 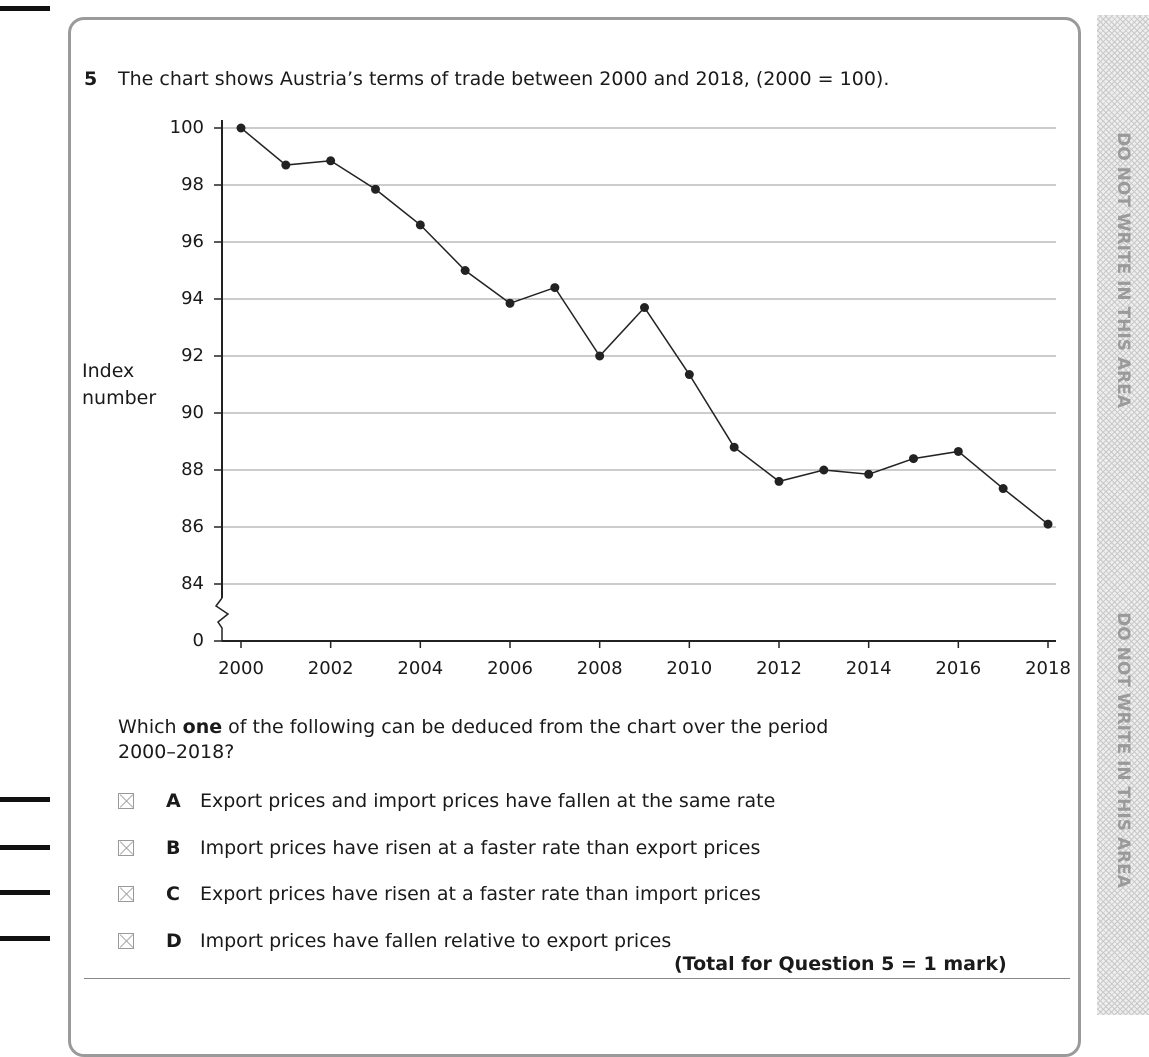 I want to click on x-tick-label: 2018, so click(x=1048, y=668).